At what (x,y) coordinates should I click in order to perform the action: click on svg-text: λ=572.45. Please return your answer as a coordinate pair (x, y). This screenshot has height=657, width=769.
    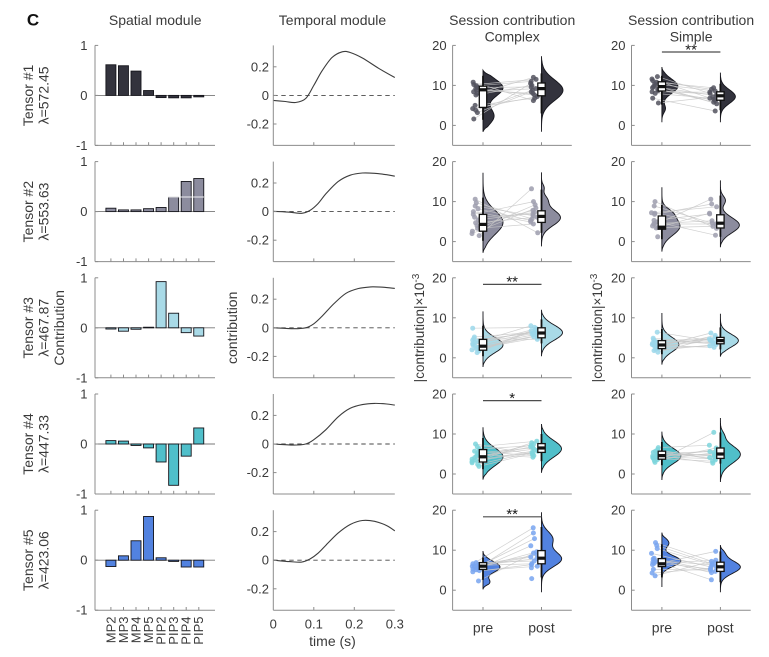
    Looking at the image, I should click on (43, 95).